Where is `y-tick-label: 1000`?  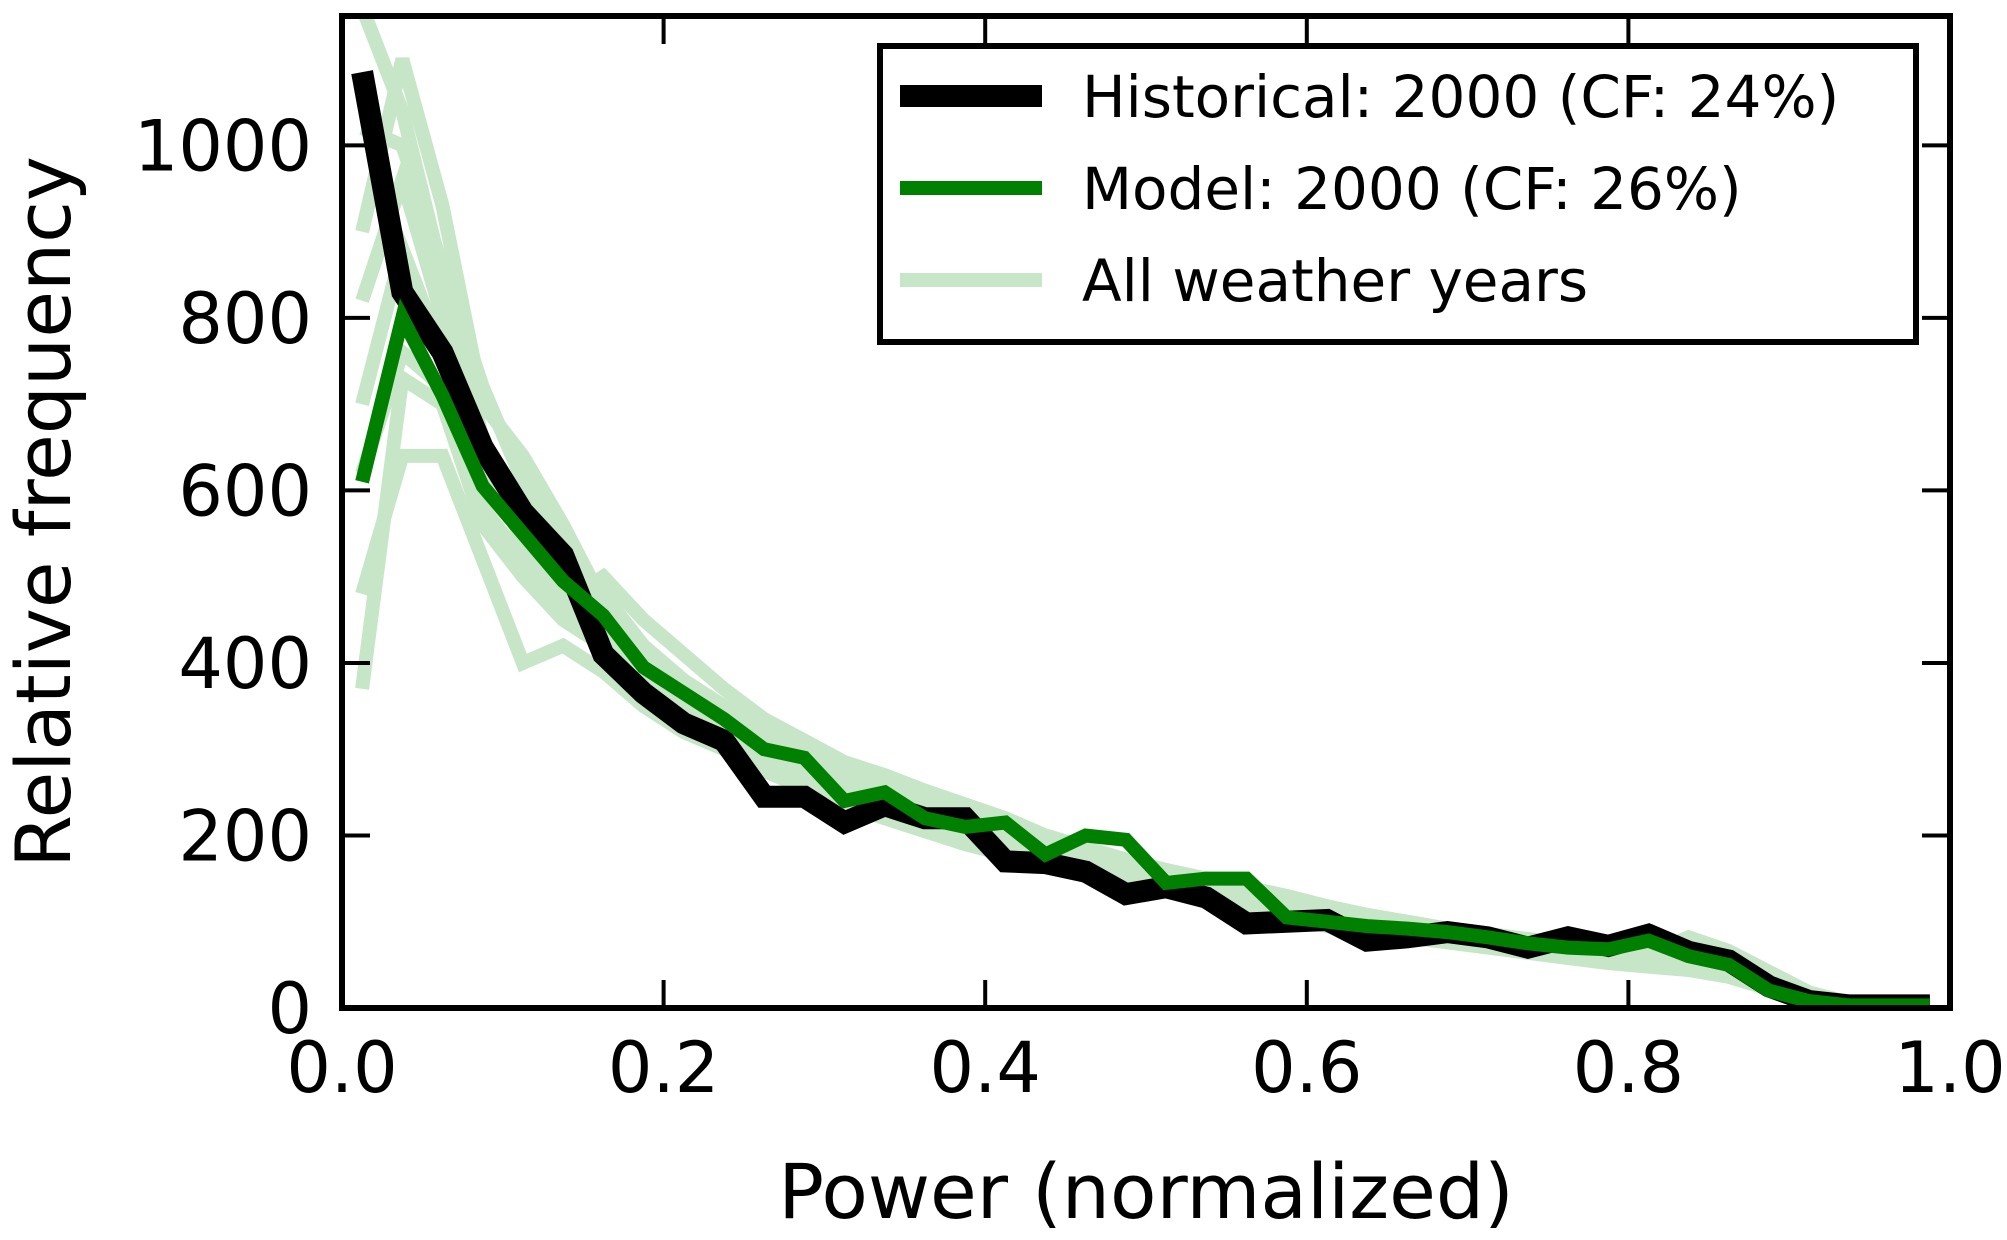
y-tick-label: 1000 is located at coordinates (223, 146).